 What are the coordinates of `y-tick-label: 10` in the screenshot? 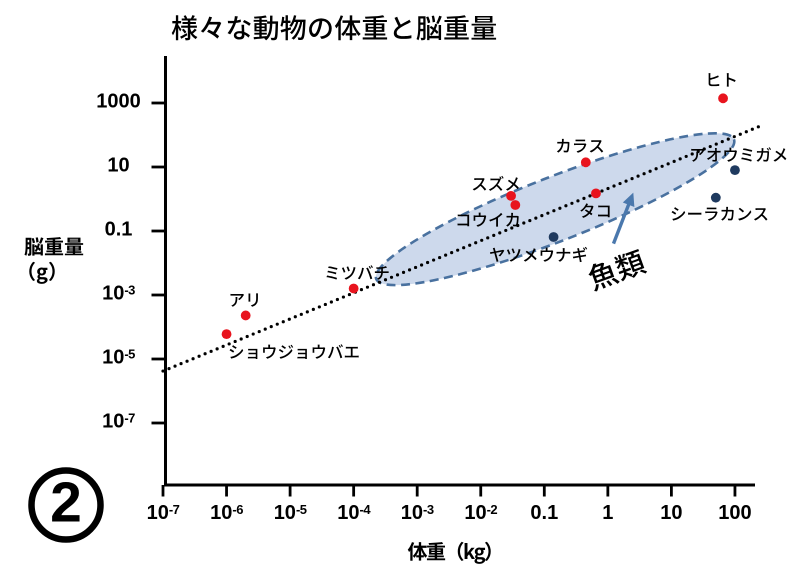 It's located at (118, 165).